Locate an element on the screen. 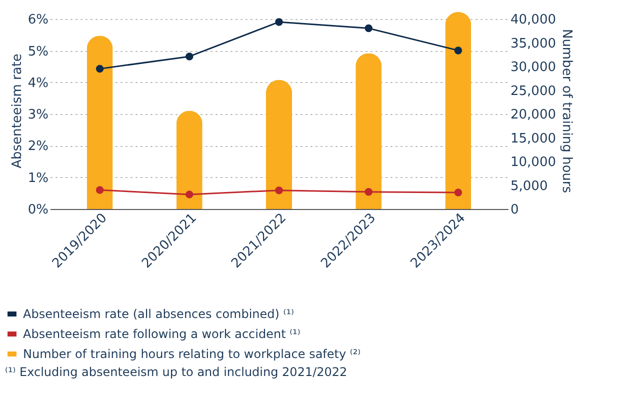 Image resolution: width=621 pixels, height=411 pixels. y-tick-label: 2% is located at coordinates (38, 146).